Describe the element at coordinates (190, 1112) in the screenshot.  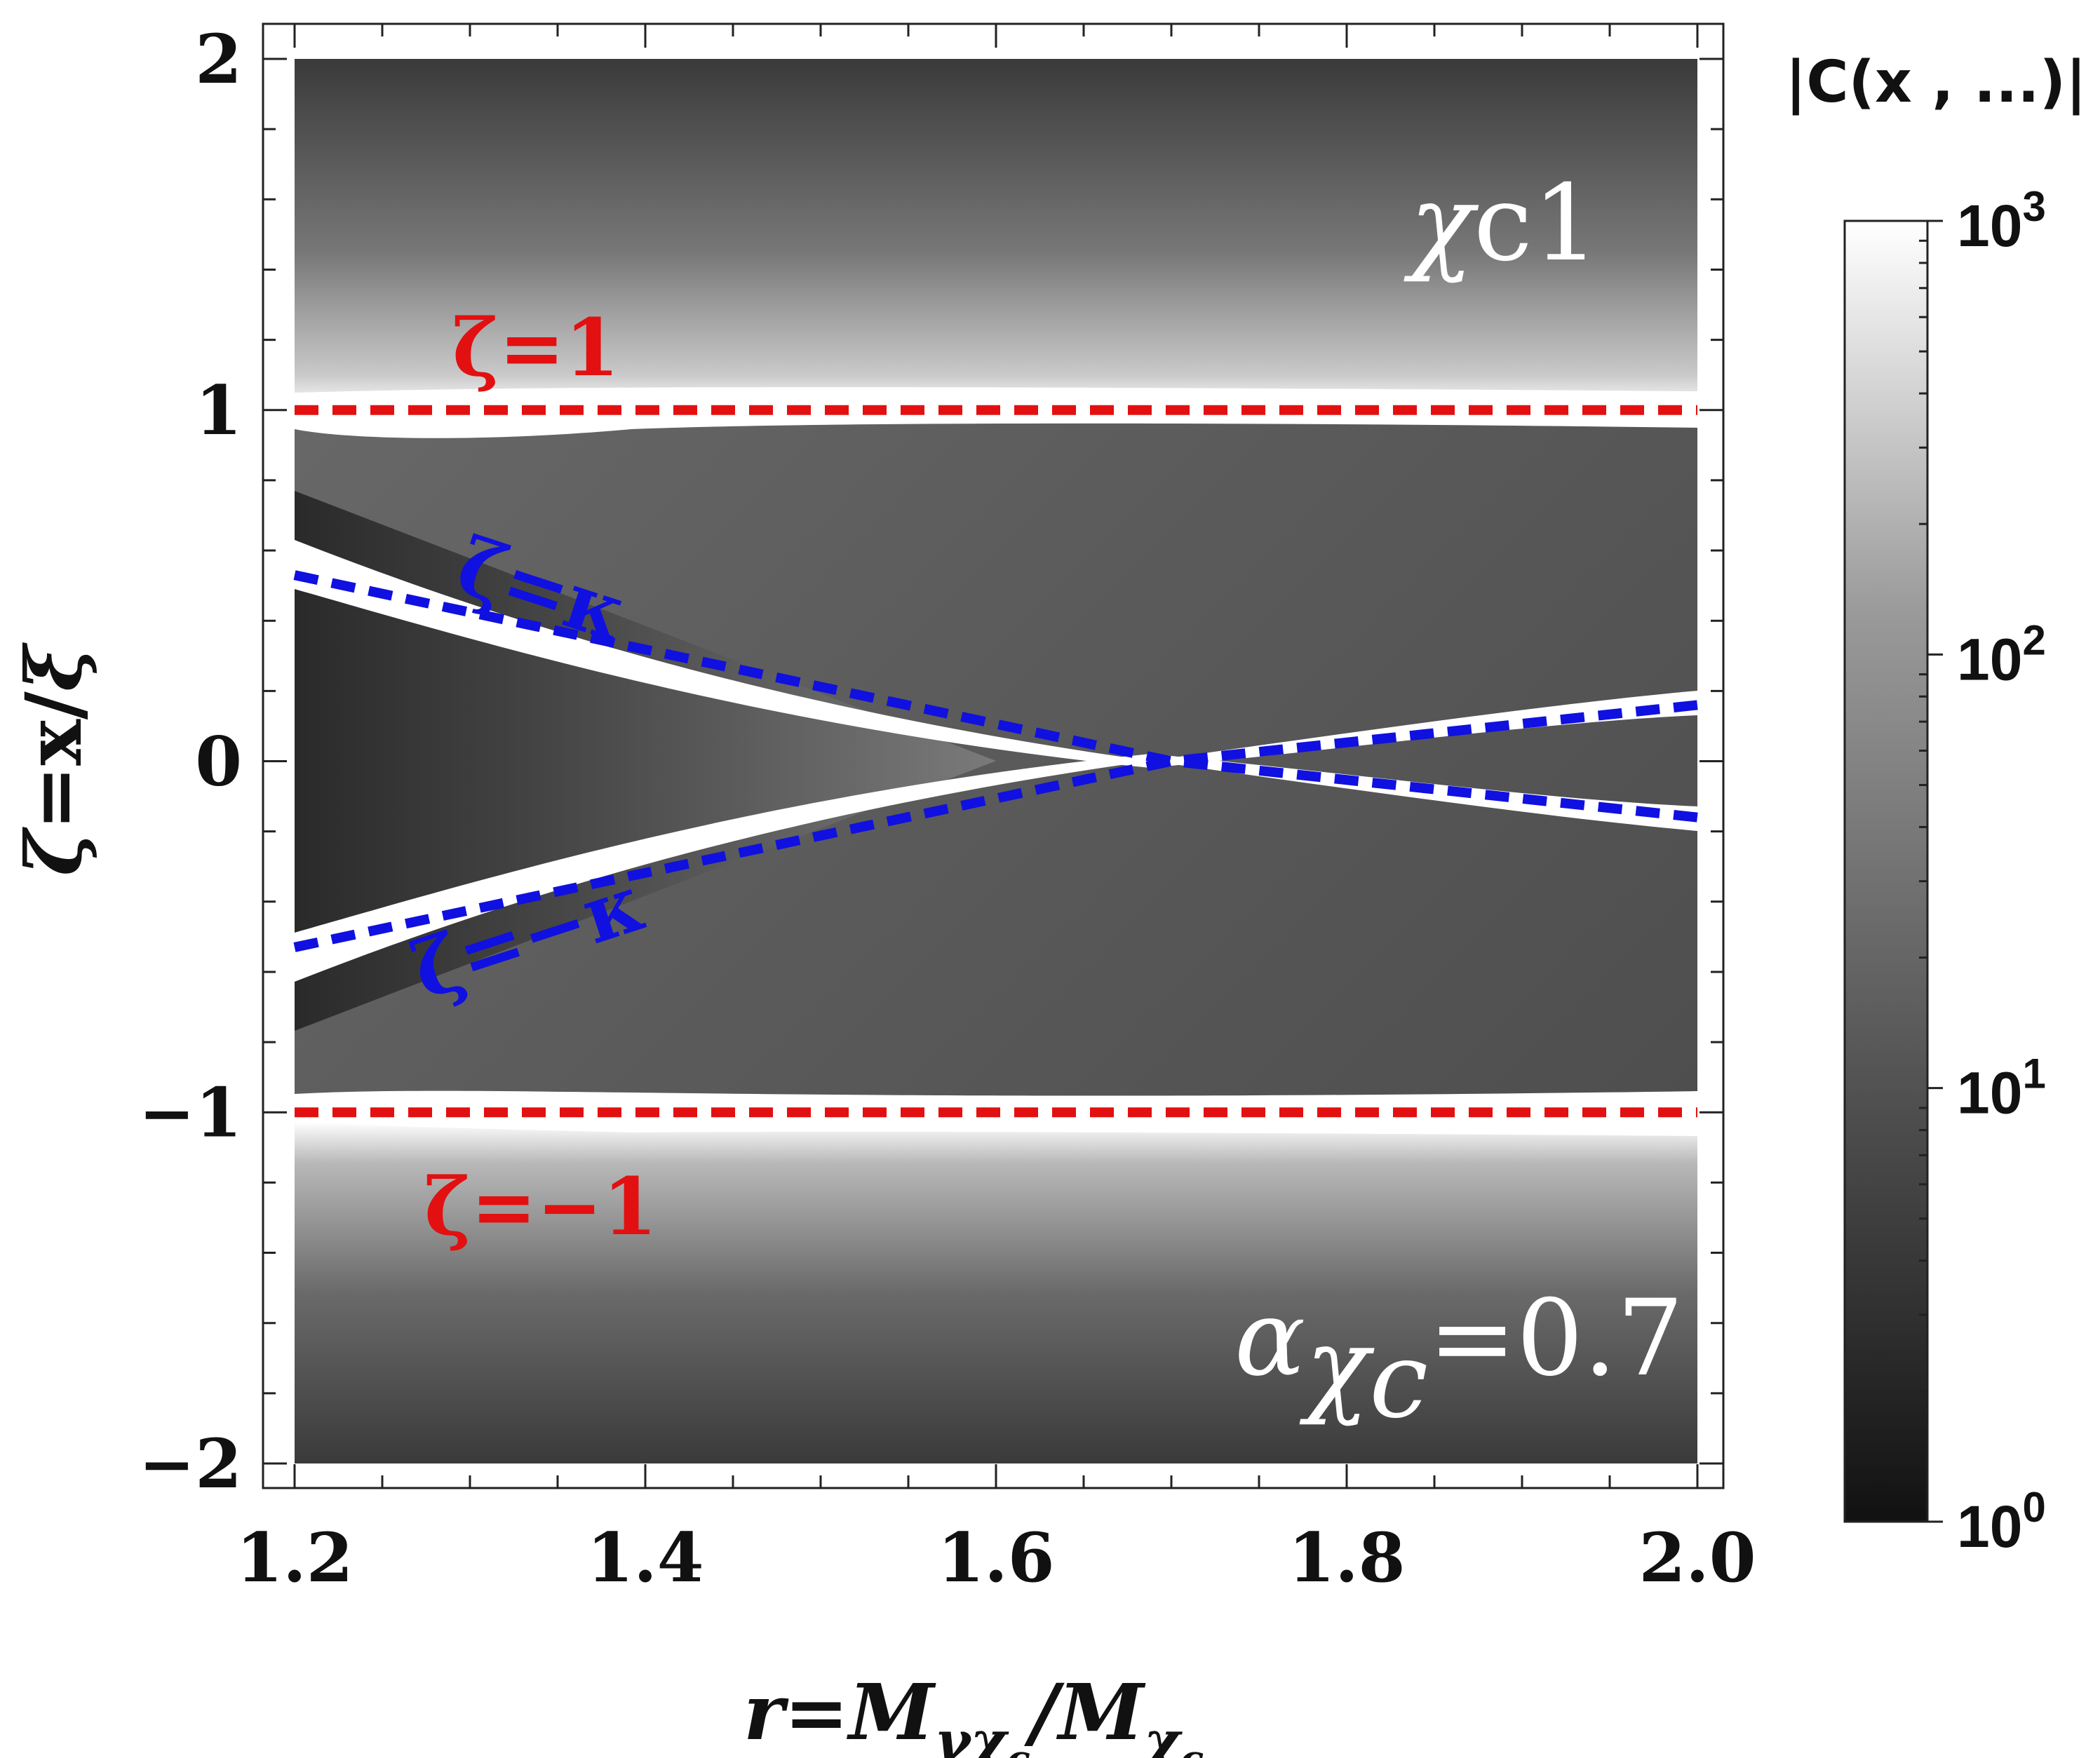
I see `y-tick-label-3: −1` at that location.